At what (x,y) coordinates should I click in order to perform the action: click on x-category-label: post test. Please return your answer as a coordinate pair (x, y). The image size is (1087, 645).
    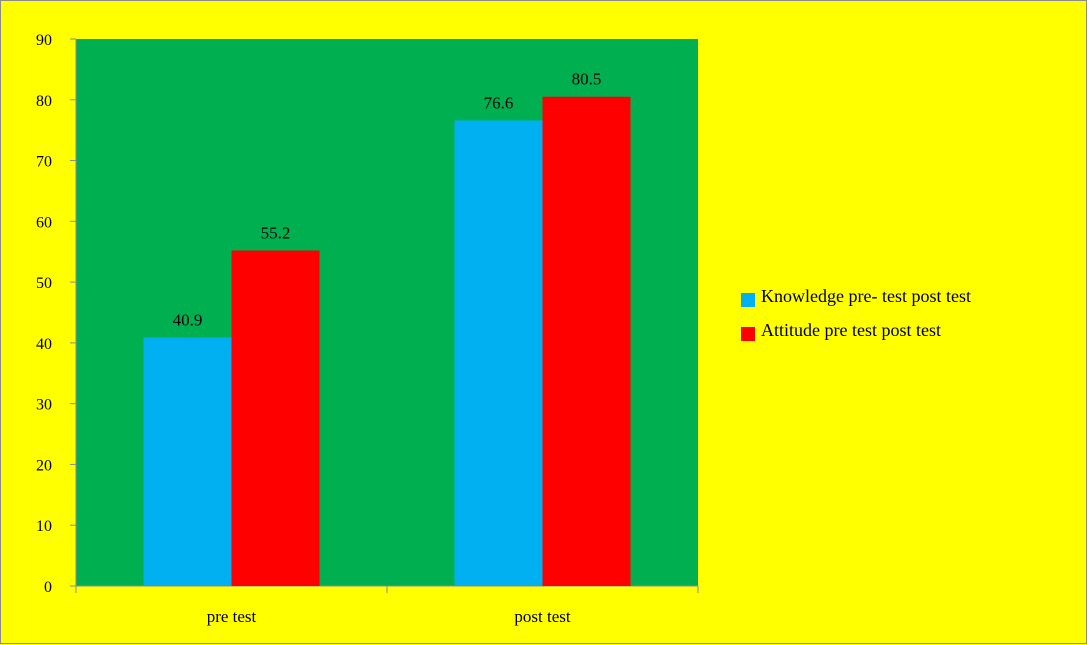
    Looking at the image, I should click on (542, 616).